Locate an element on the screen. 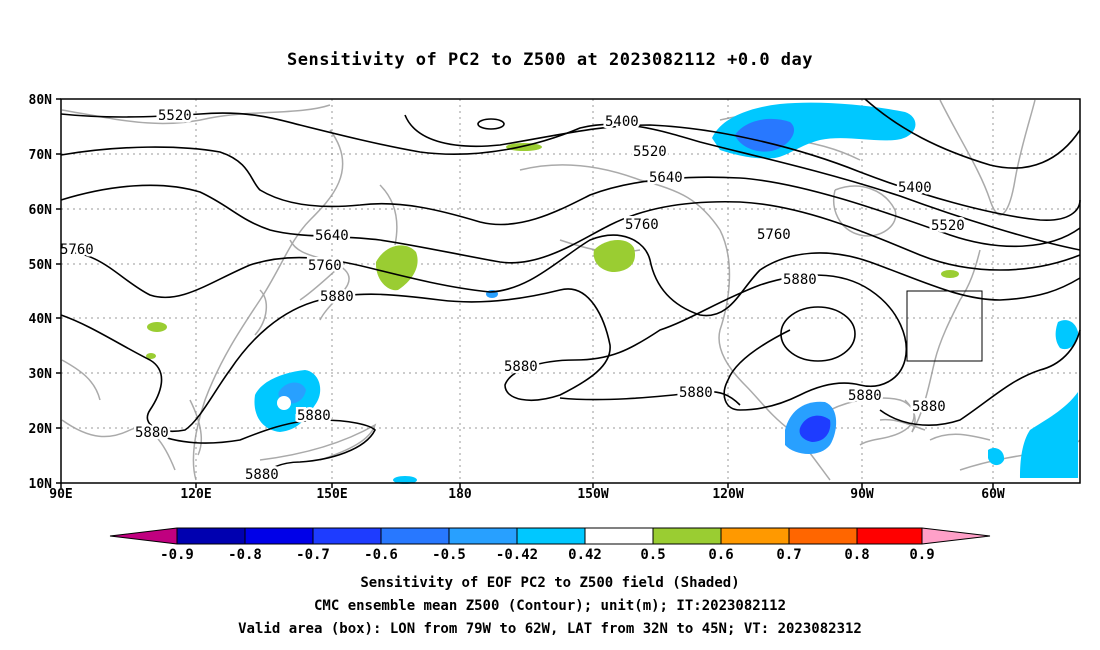 The height and width of the screenshot is (650, 1100). lon-label: 150E is located at coordinates (331, 494).